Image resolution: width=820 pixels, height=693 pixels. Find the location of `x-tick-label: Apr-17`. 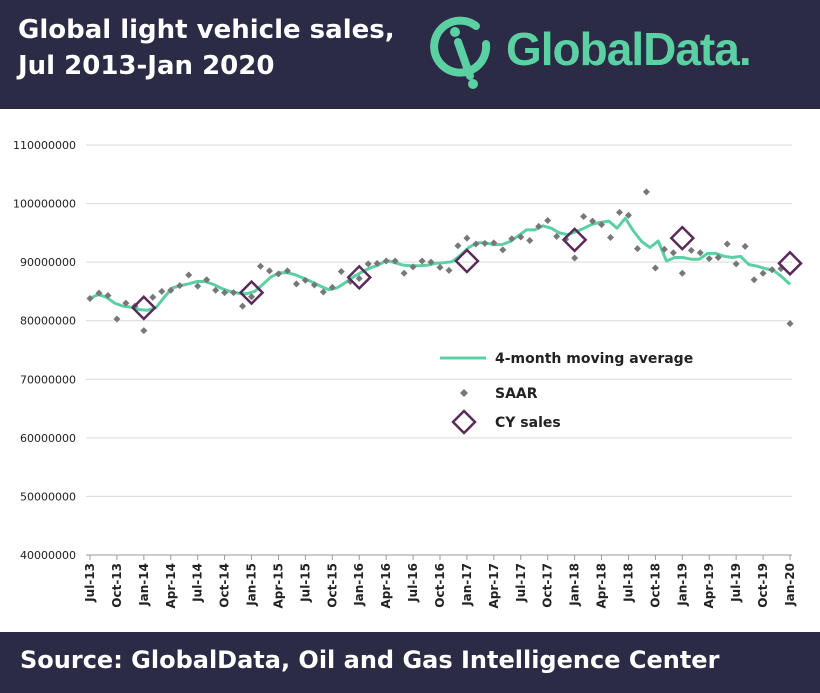

x-tick-label: Apr-17 is located at coordinates (494, 585).